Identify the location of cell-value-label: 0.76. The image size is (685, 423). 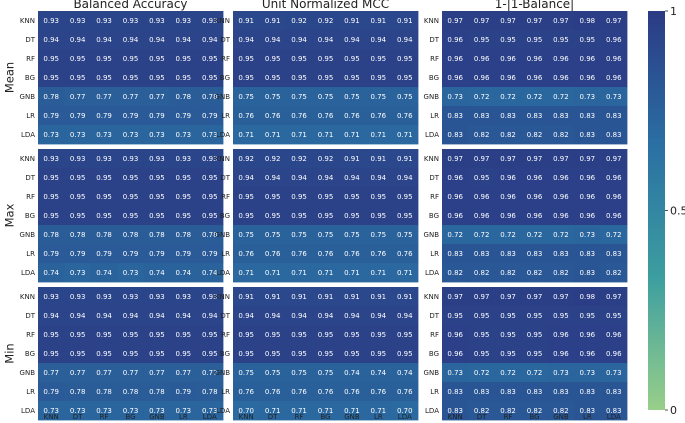
(352, 116).